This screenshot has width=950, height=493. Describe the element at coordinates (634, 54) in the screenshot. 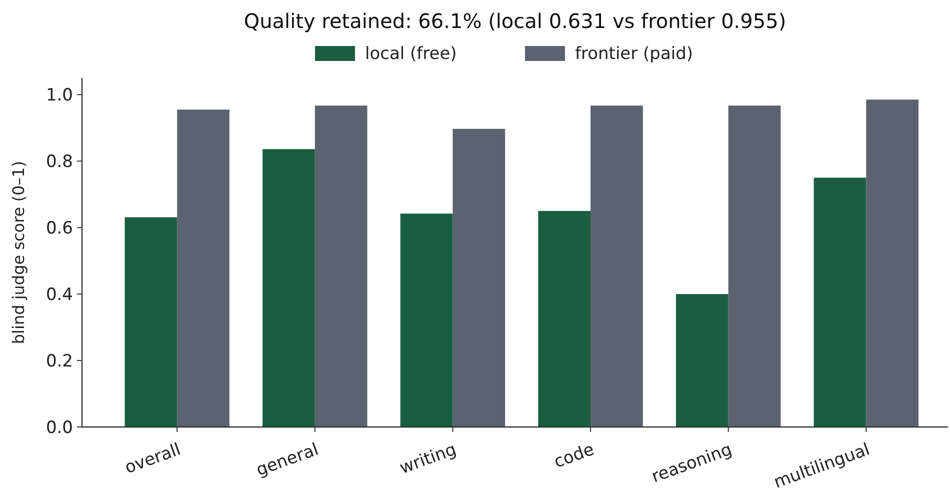

I see `legend-label: frontier (paid)` at that location.